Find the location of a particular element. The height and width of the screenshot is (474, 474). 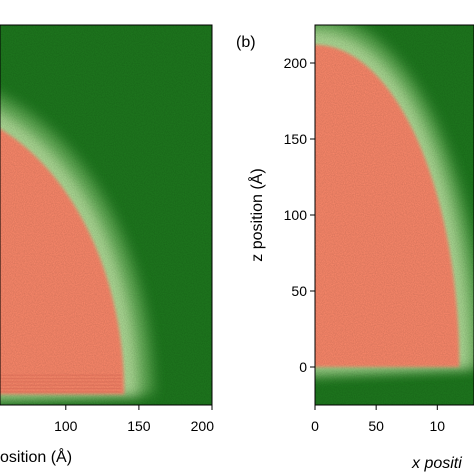

panel-a-x-tick-label: 100 is located at coordinates (66, 426).